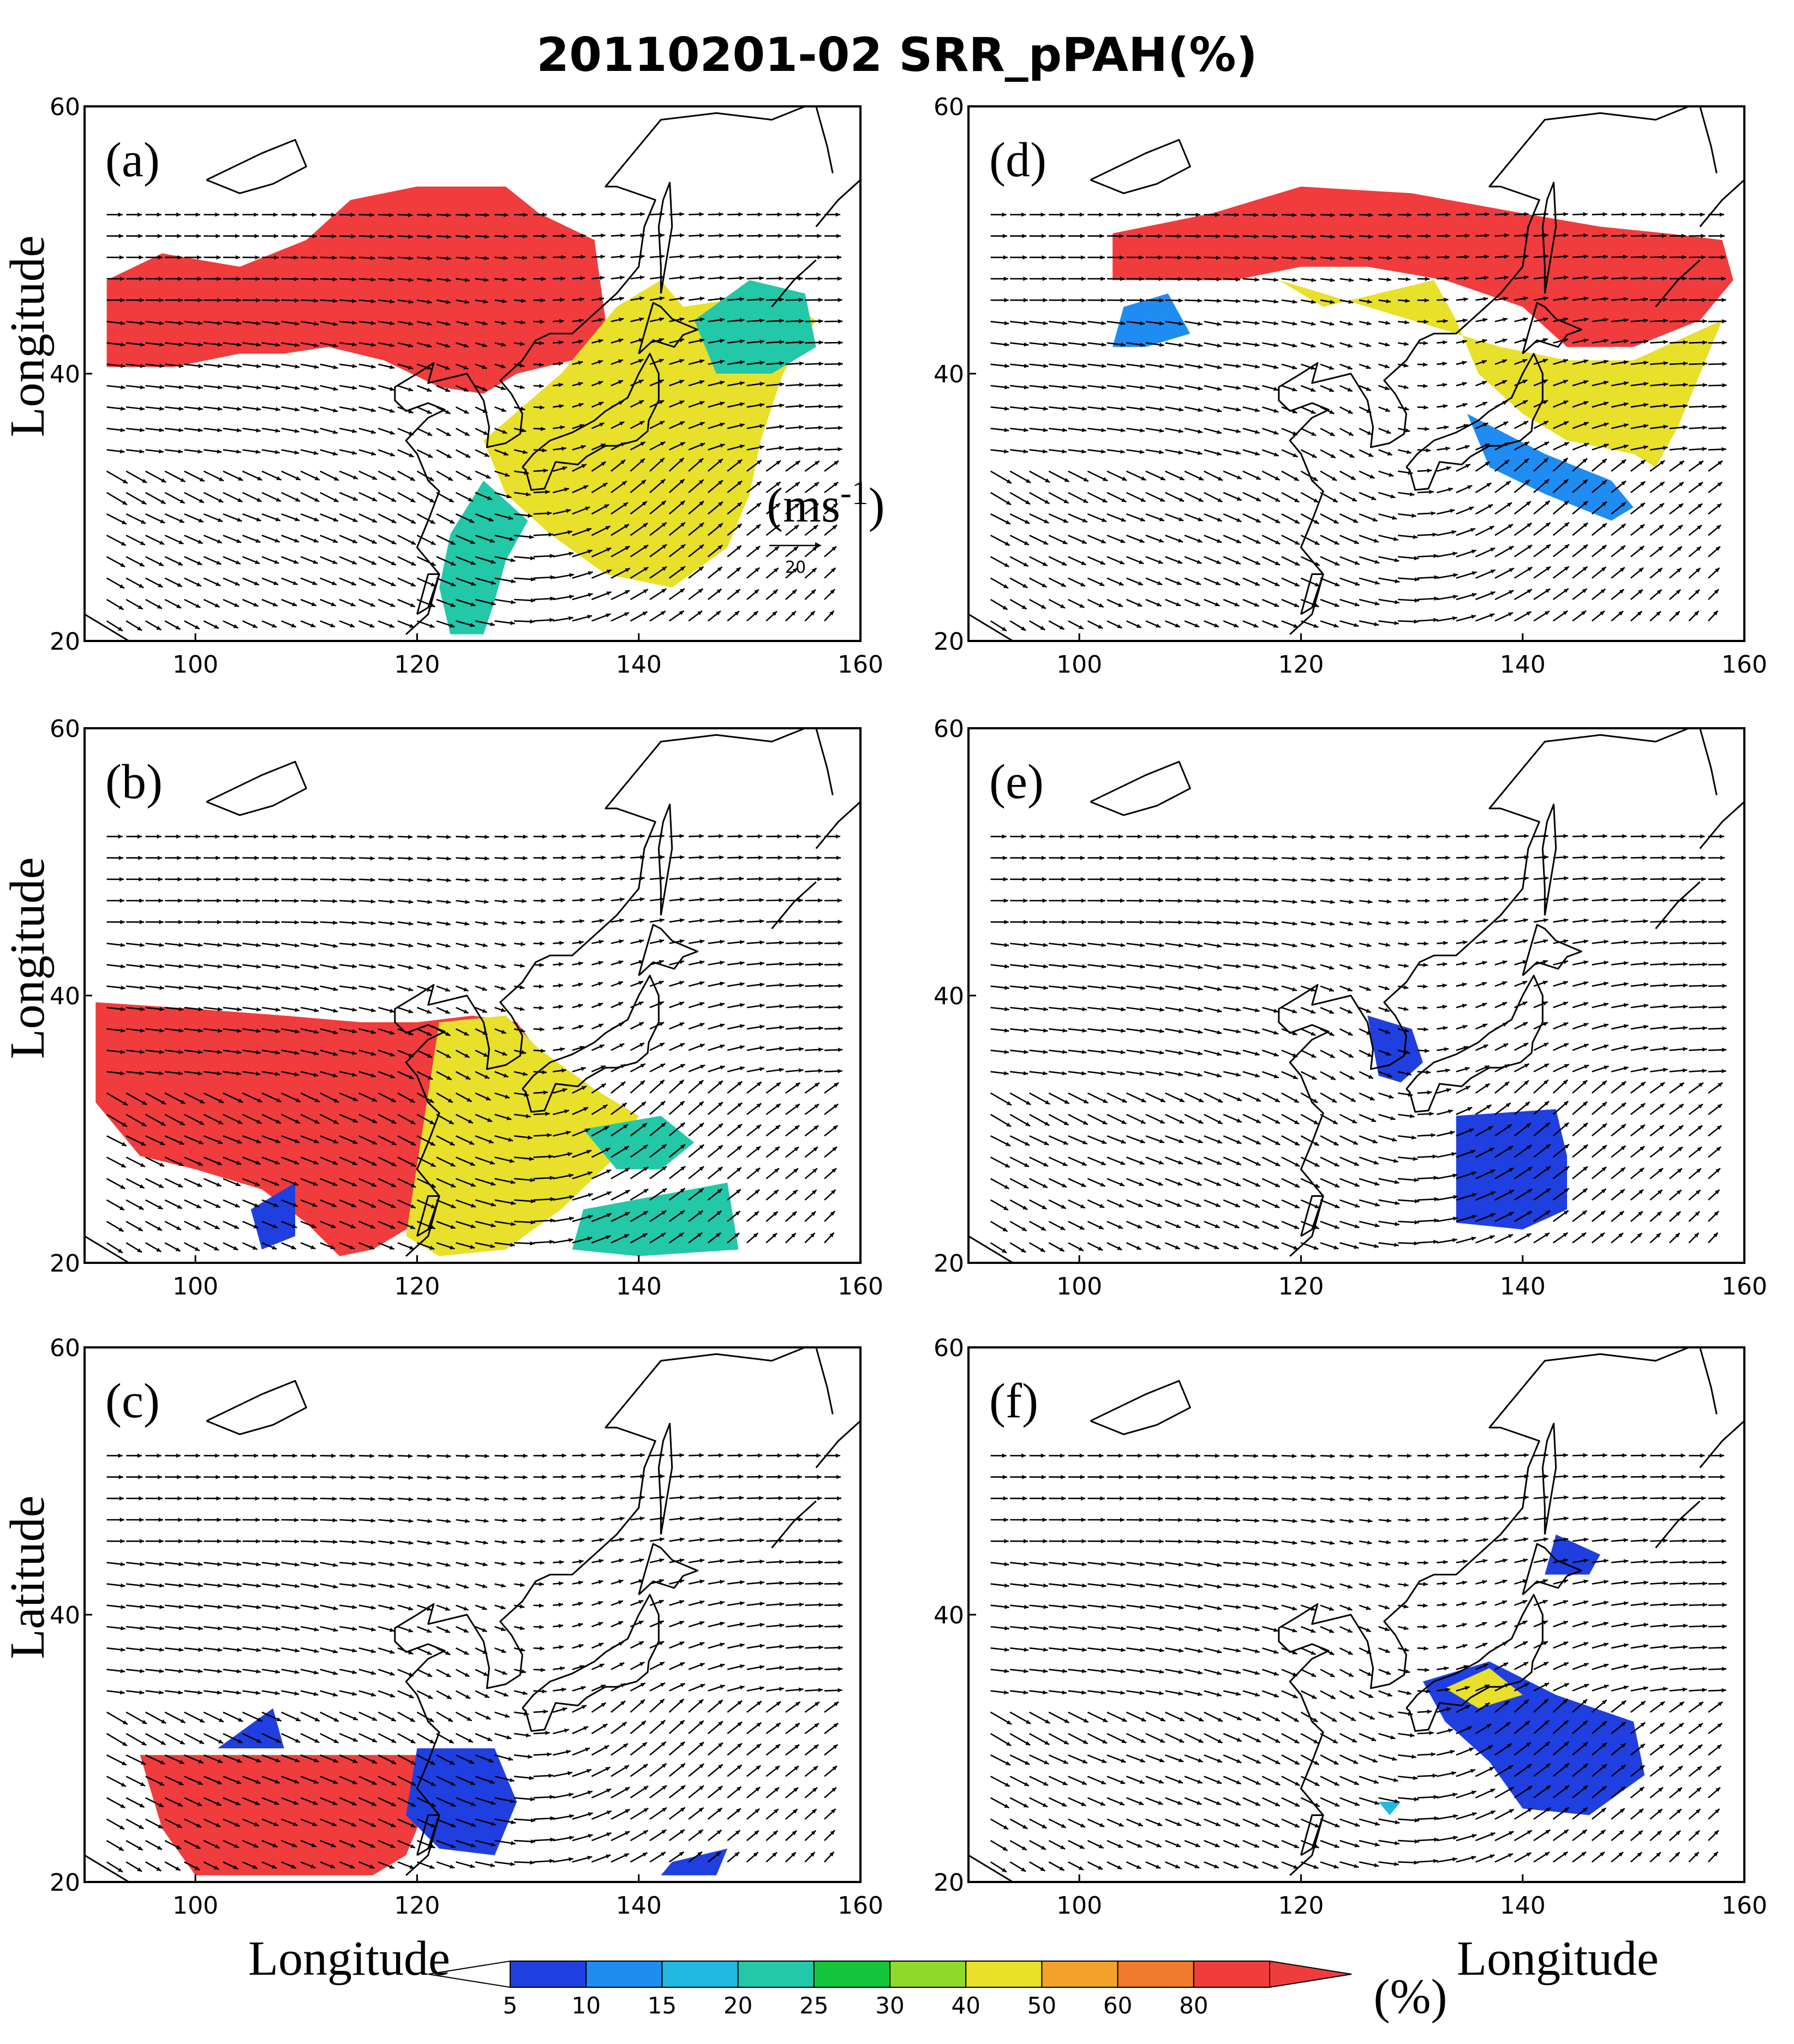 The image size is (1794, 2044). What do you see at coordinates (65, 729) in the screenshot?
I see `y-tick-label: 60` at bounding box center [65, 729].